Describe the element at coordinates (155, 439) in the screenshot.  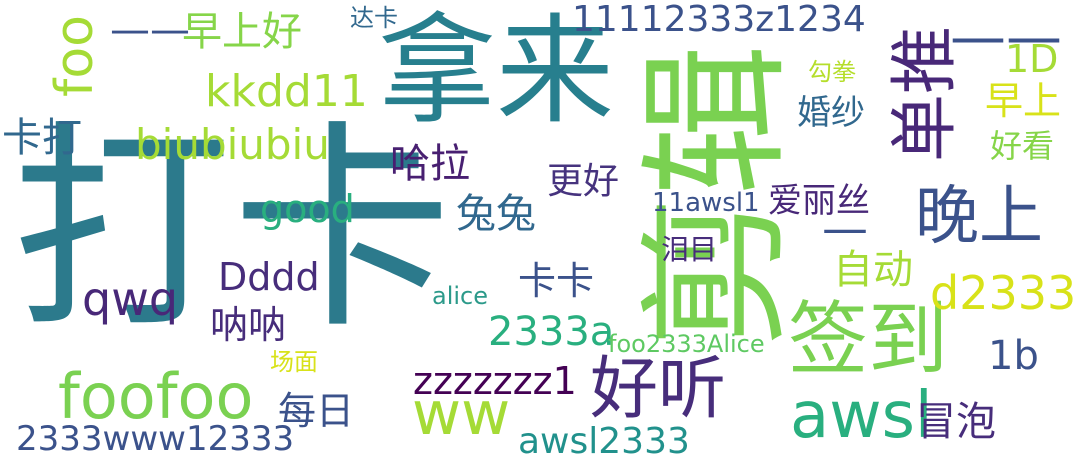
I see `word-2333www12333: 2333www12333` at that location.